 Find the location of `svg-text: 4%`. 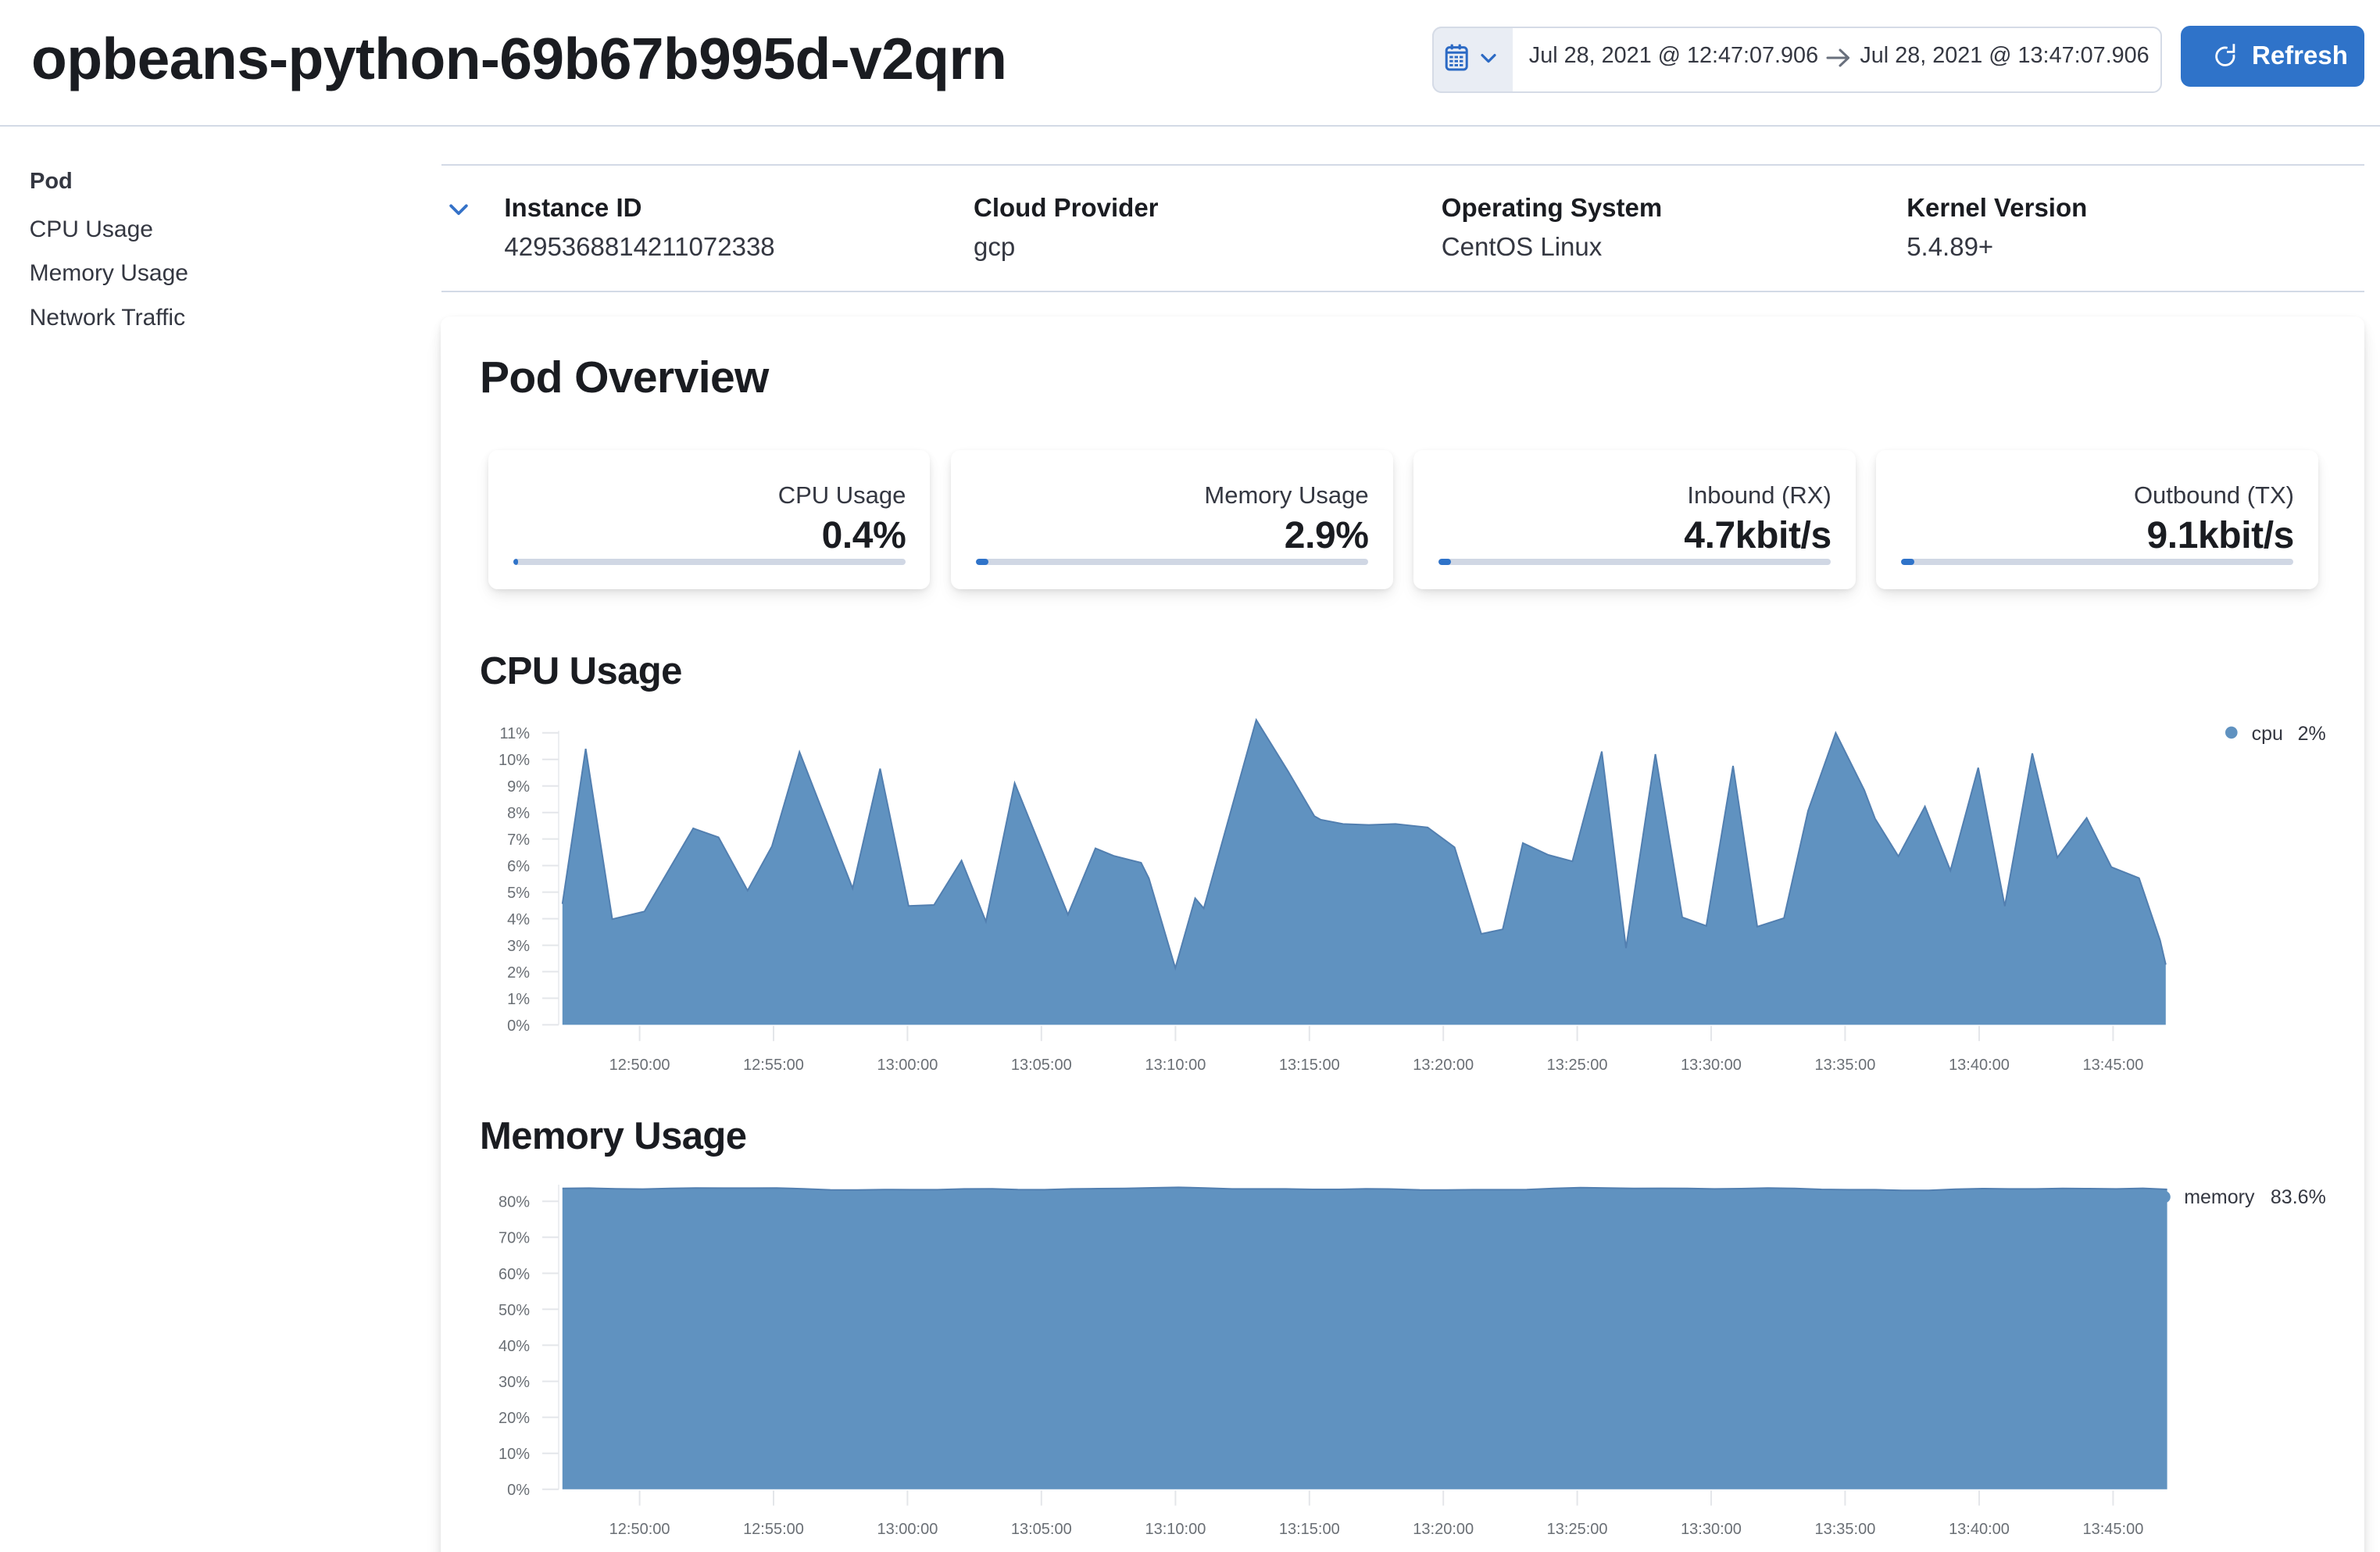

svg-text: 4% is located at coordinates (518, 919).